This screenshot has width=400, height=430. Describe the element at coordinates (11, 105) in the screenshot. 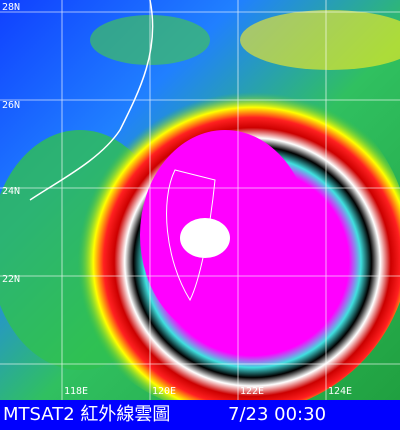

I see `lat-label: 26N` at that location.